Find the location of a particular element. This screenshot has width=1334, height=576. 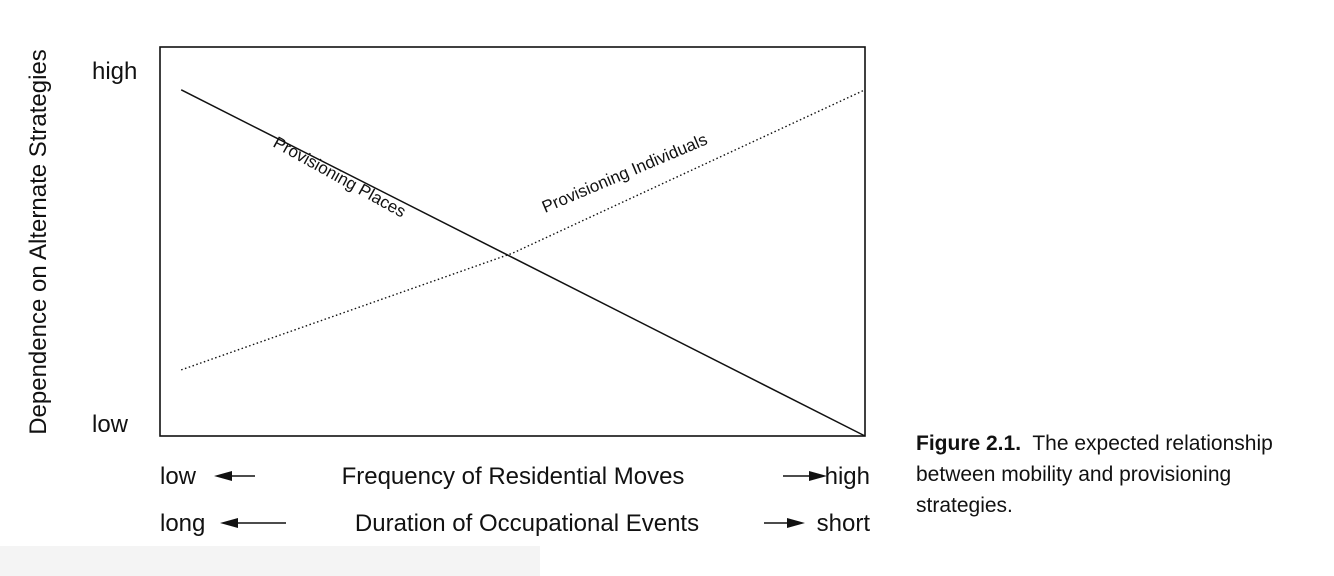

x-axis-1-left-label: long is located at coordinates (182, 523).